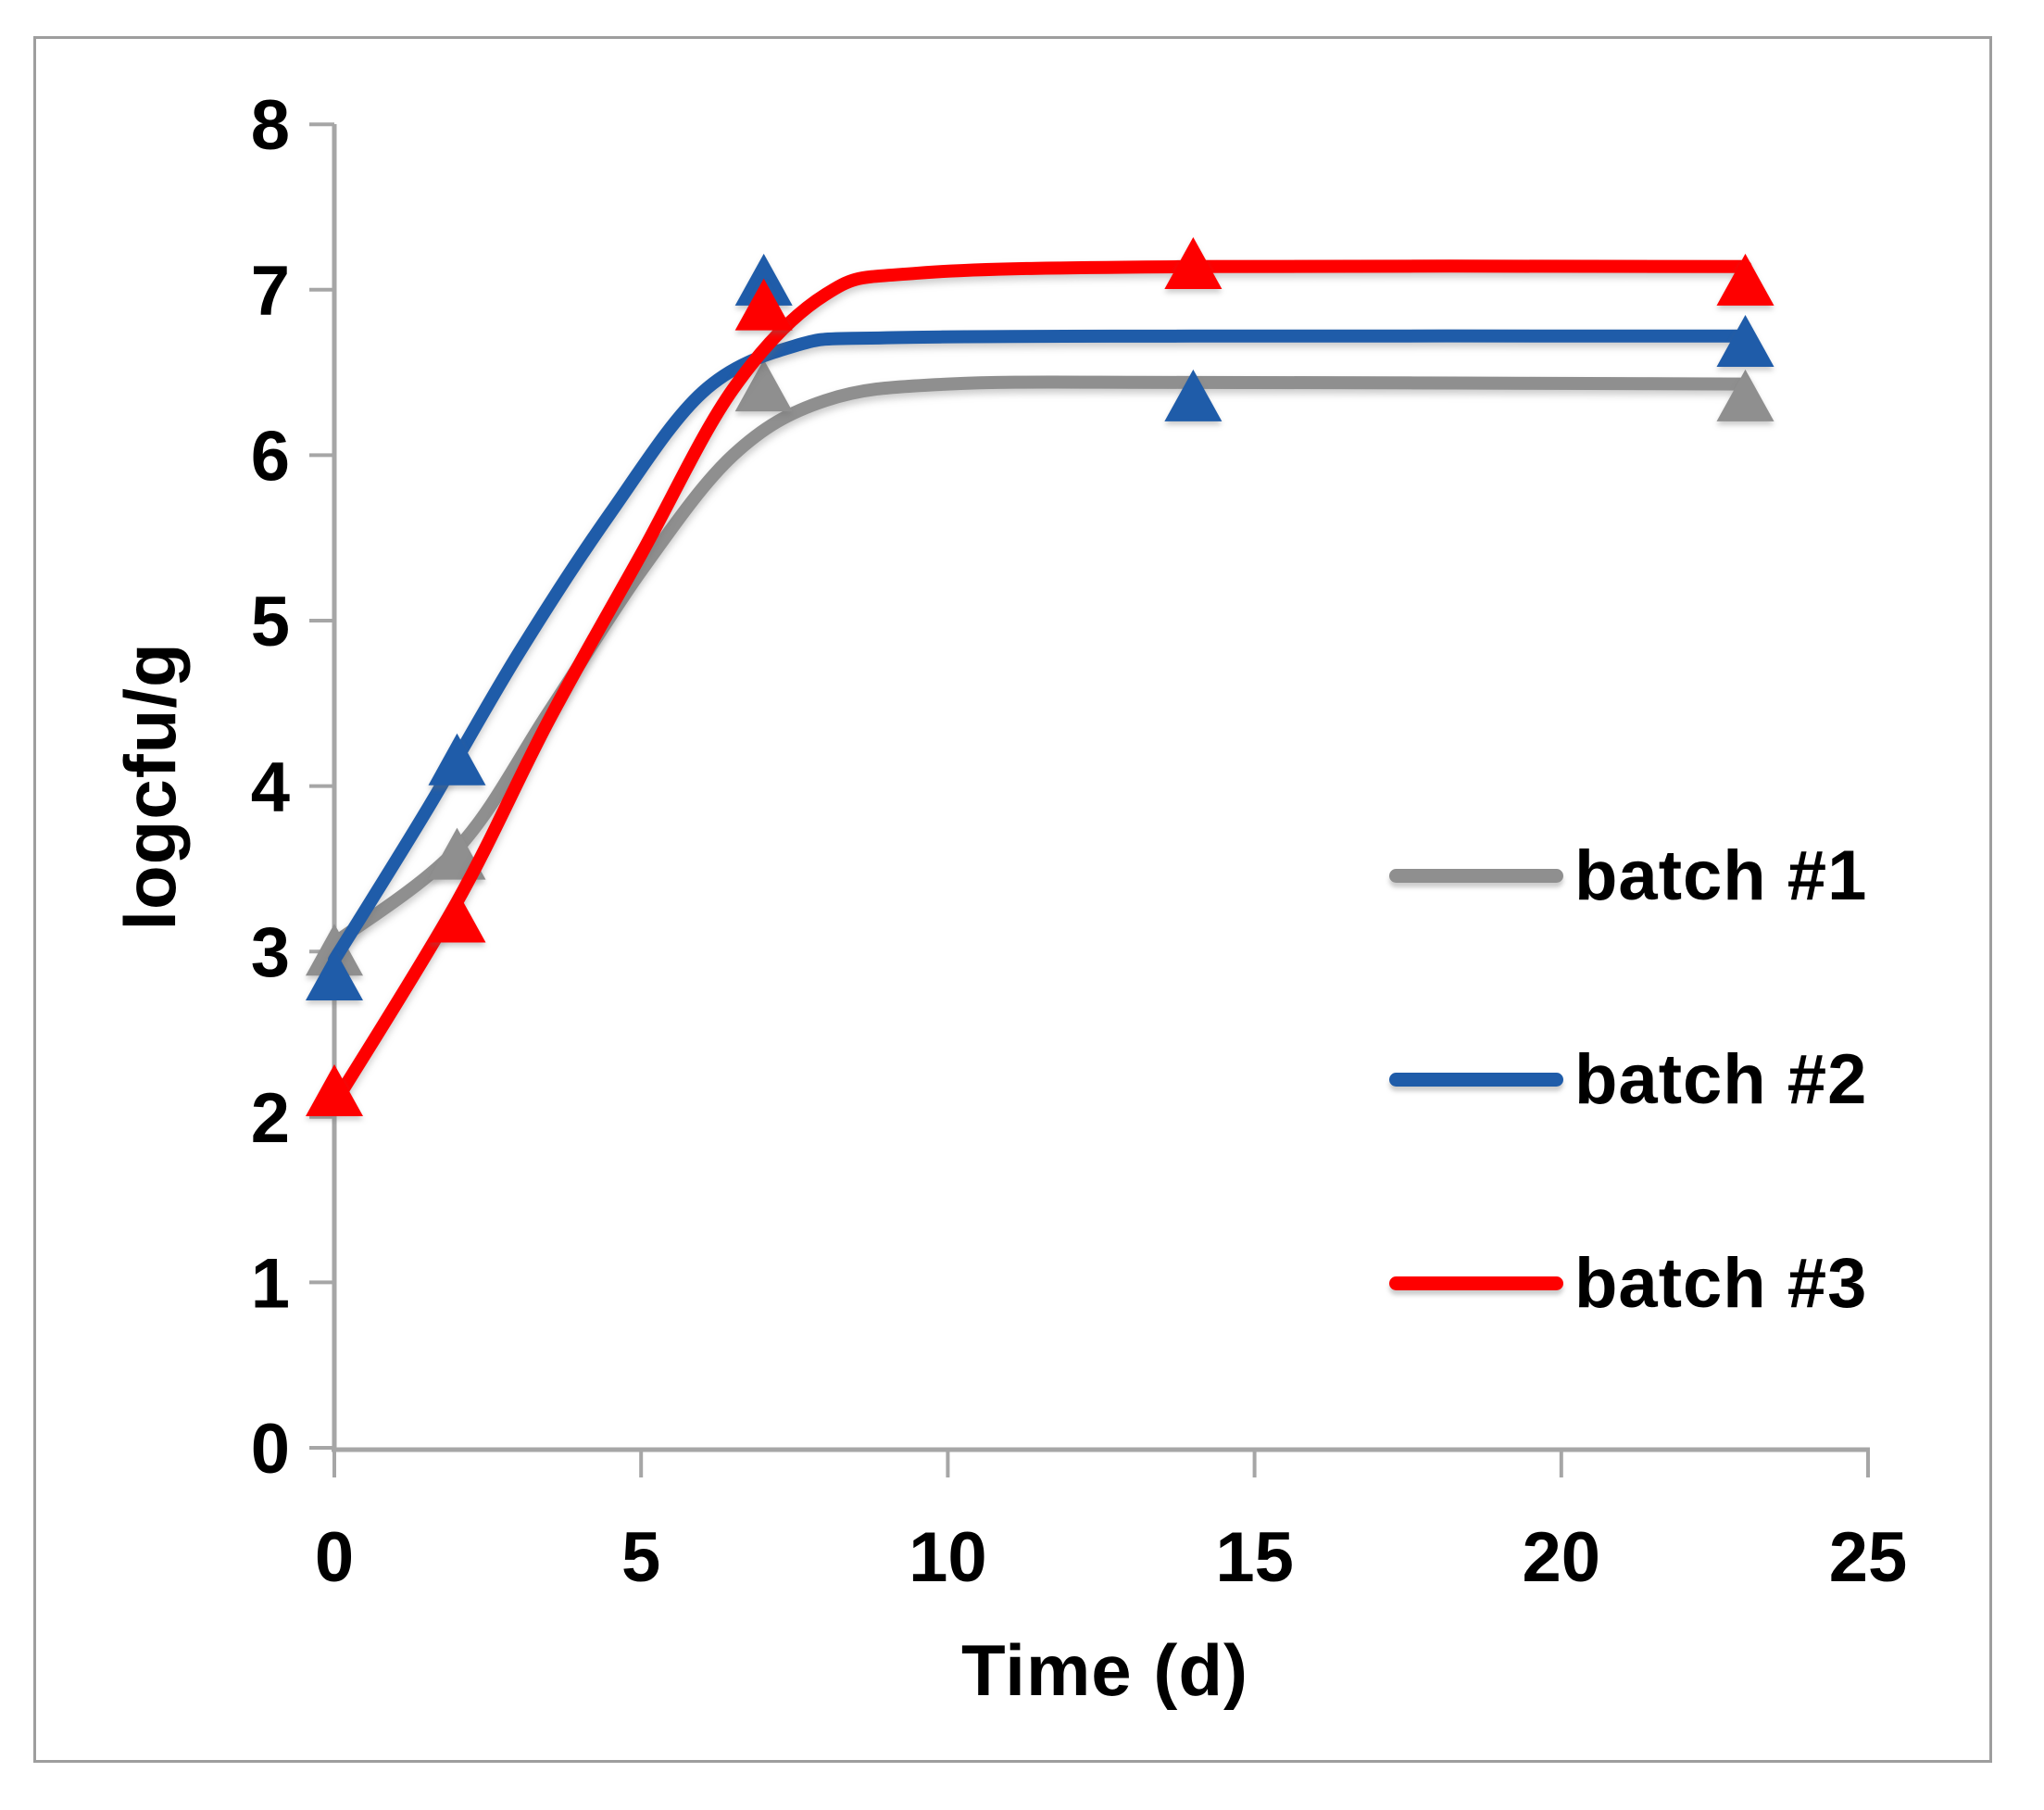 This screenshot has height=1810, width=2044. What do you see at coordinates (640, 1558) in the screenshot?
I see `x-tick-label: 5` at bounding box center [640, 1558].